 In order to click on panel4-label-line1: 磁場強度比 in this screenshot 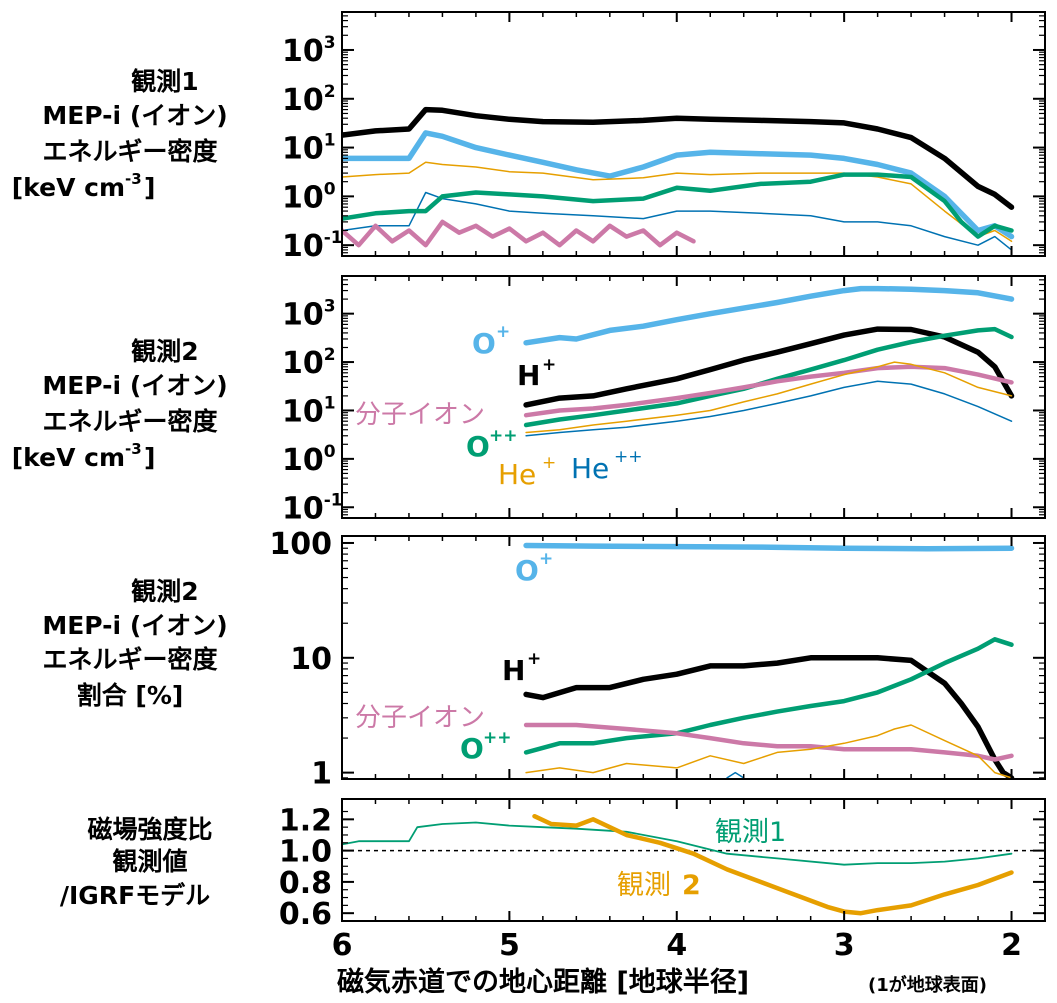, I will do `click(149, 829)`.